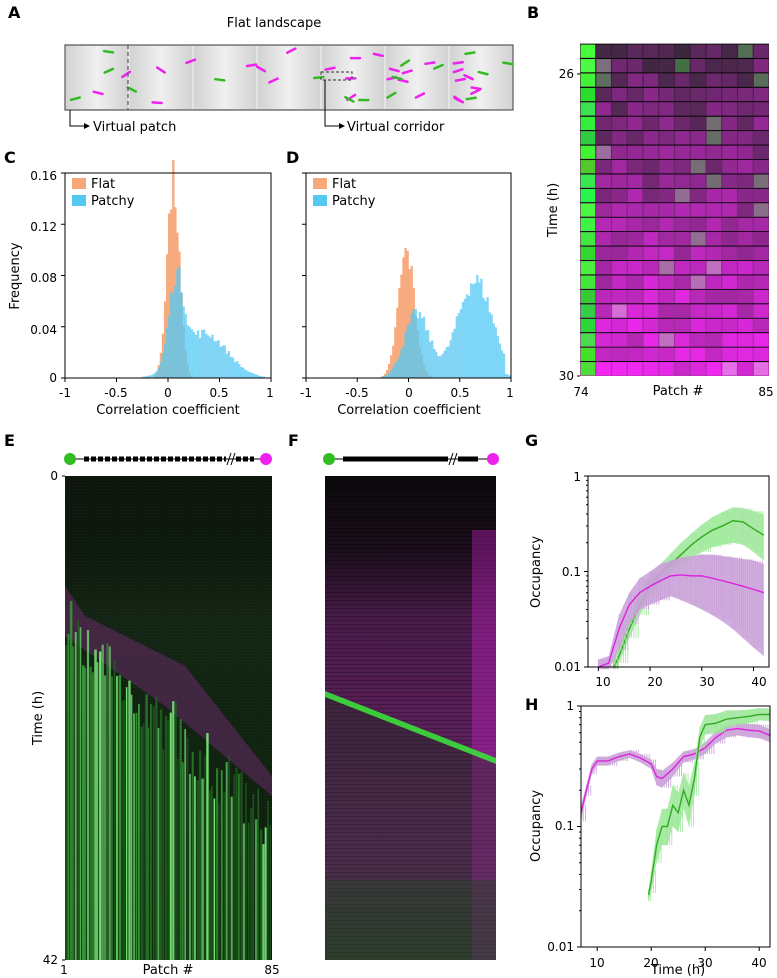 The image size is (777, 978). What do you see at coordinates (410, 727) in the screenshot?
I see `green-front-diagonal` at bounding box center [410, 727].